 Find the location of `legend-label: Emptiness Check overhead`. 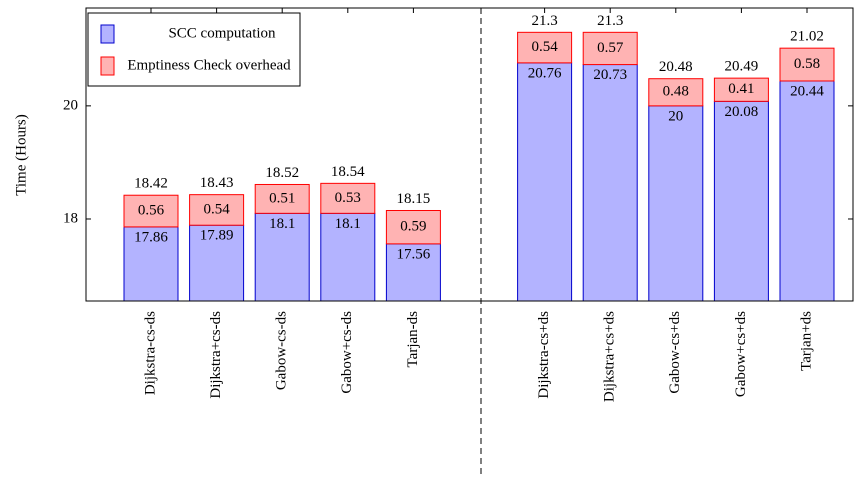

legend-label: Emptiness Check overhead is located at coordinates (209, 65).